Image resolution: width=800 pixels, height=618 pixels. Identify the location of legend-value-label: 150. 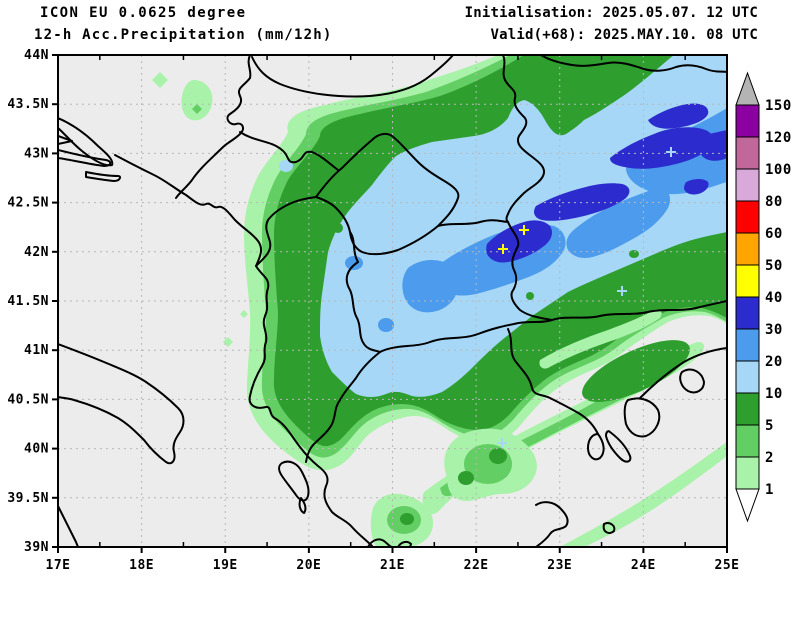
(778, 106).